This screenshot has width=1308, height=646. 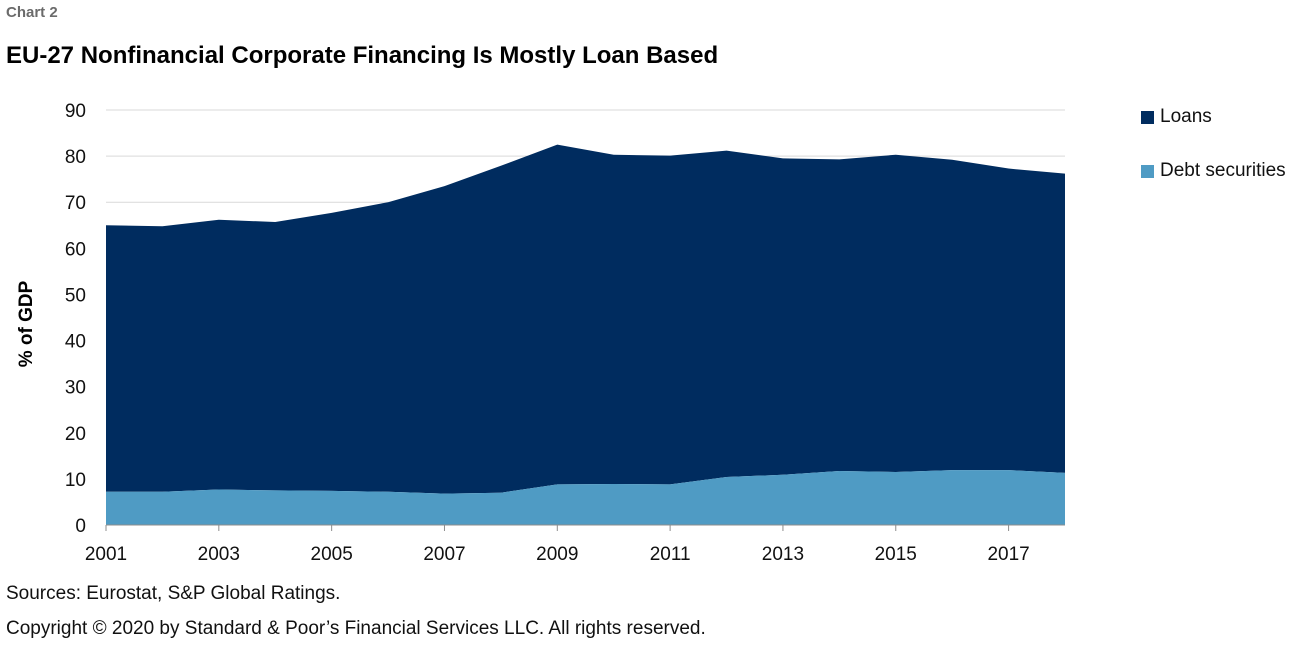 What do you see at coordinates (444, 554) in the screenshot?
I see `x-tick-label-2007: 2007` at bounding box center [444, 554].